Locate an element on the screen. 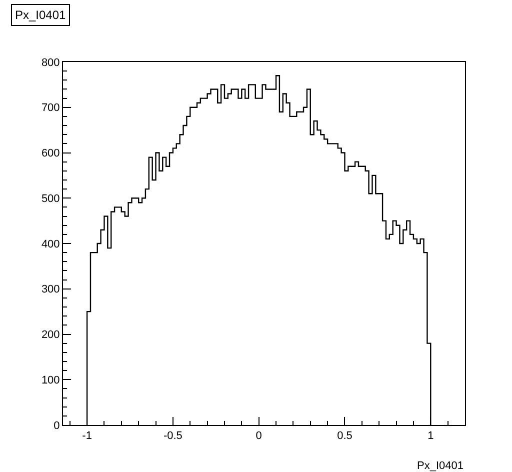 The image size is (512, 472). y-tick-label: 500 is located at coordinates (50, 198).